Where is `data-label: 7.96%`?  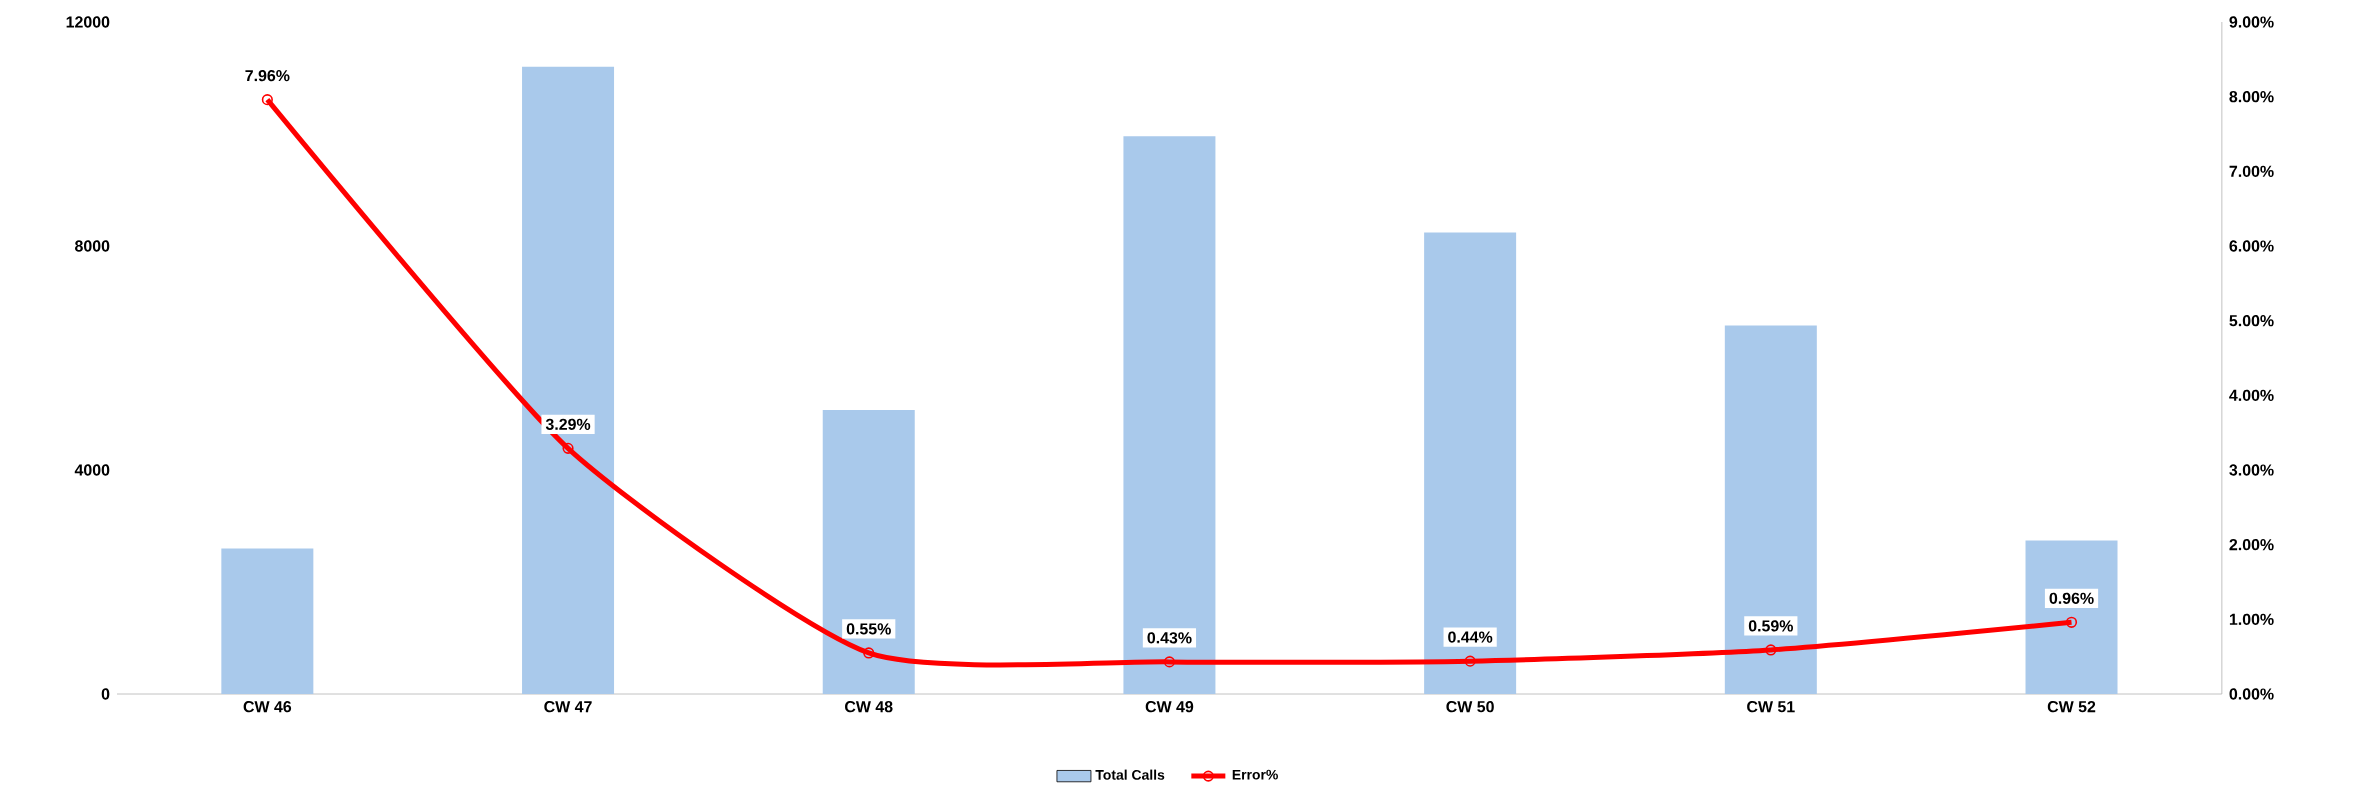 data-label: 7.96% is located at coordinates (267, 75).